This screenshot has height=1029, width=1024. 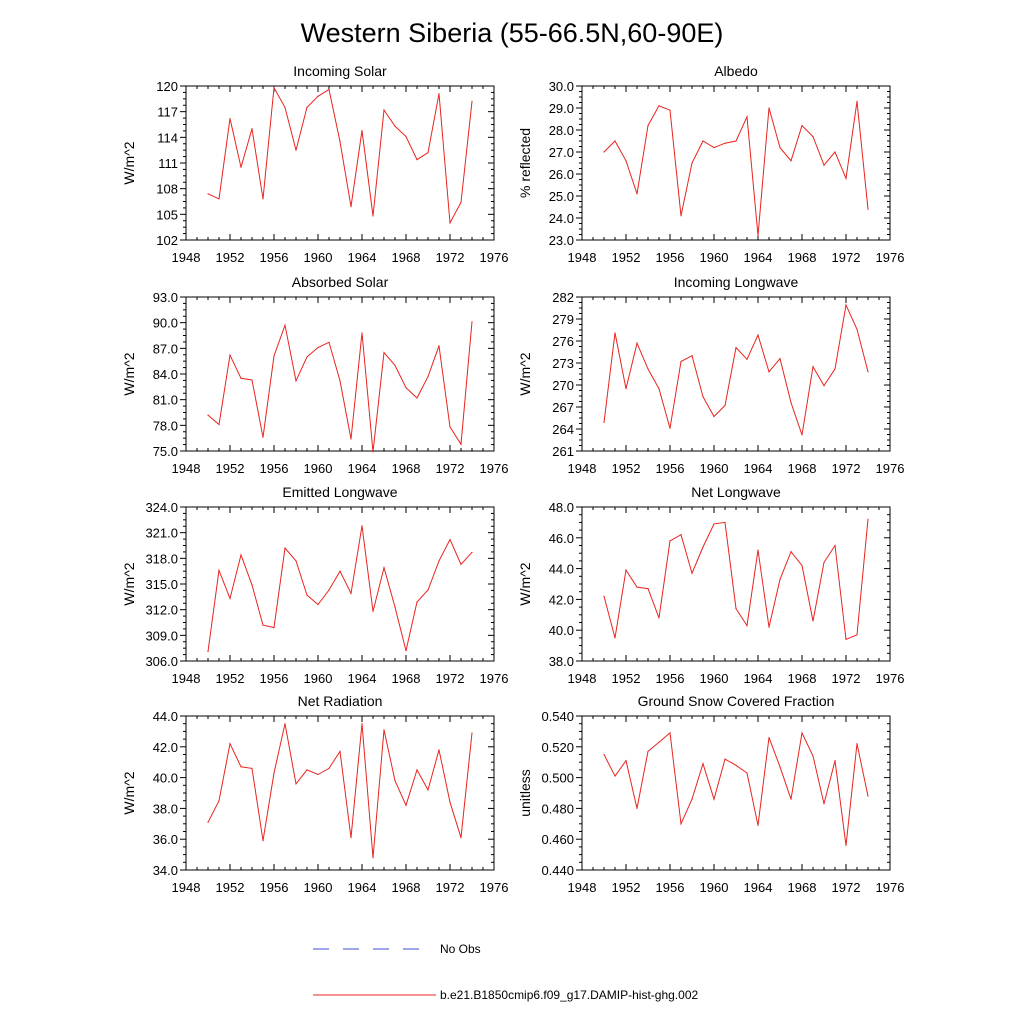 I want to click on y-tick-label: 42.0, so click(x=561, y=599).